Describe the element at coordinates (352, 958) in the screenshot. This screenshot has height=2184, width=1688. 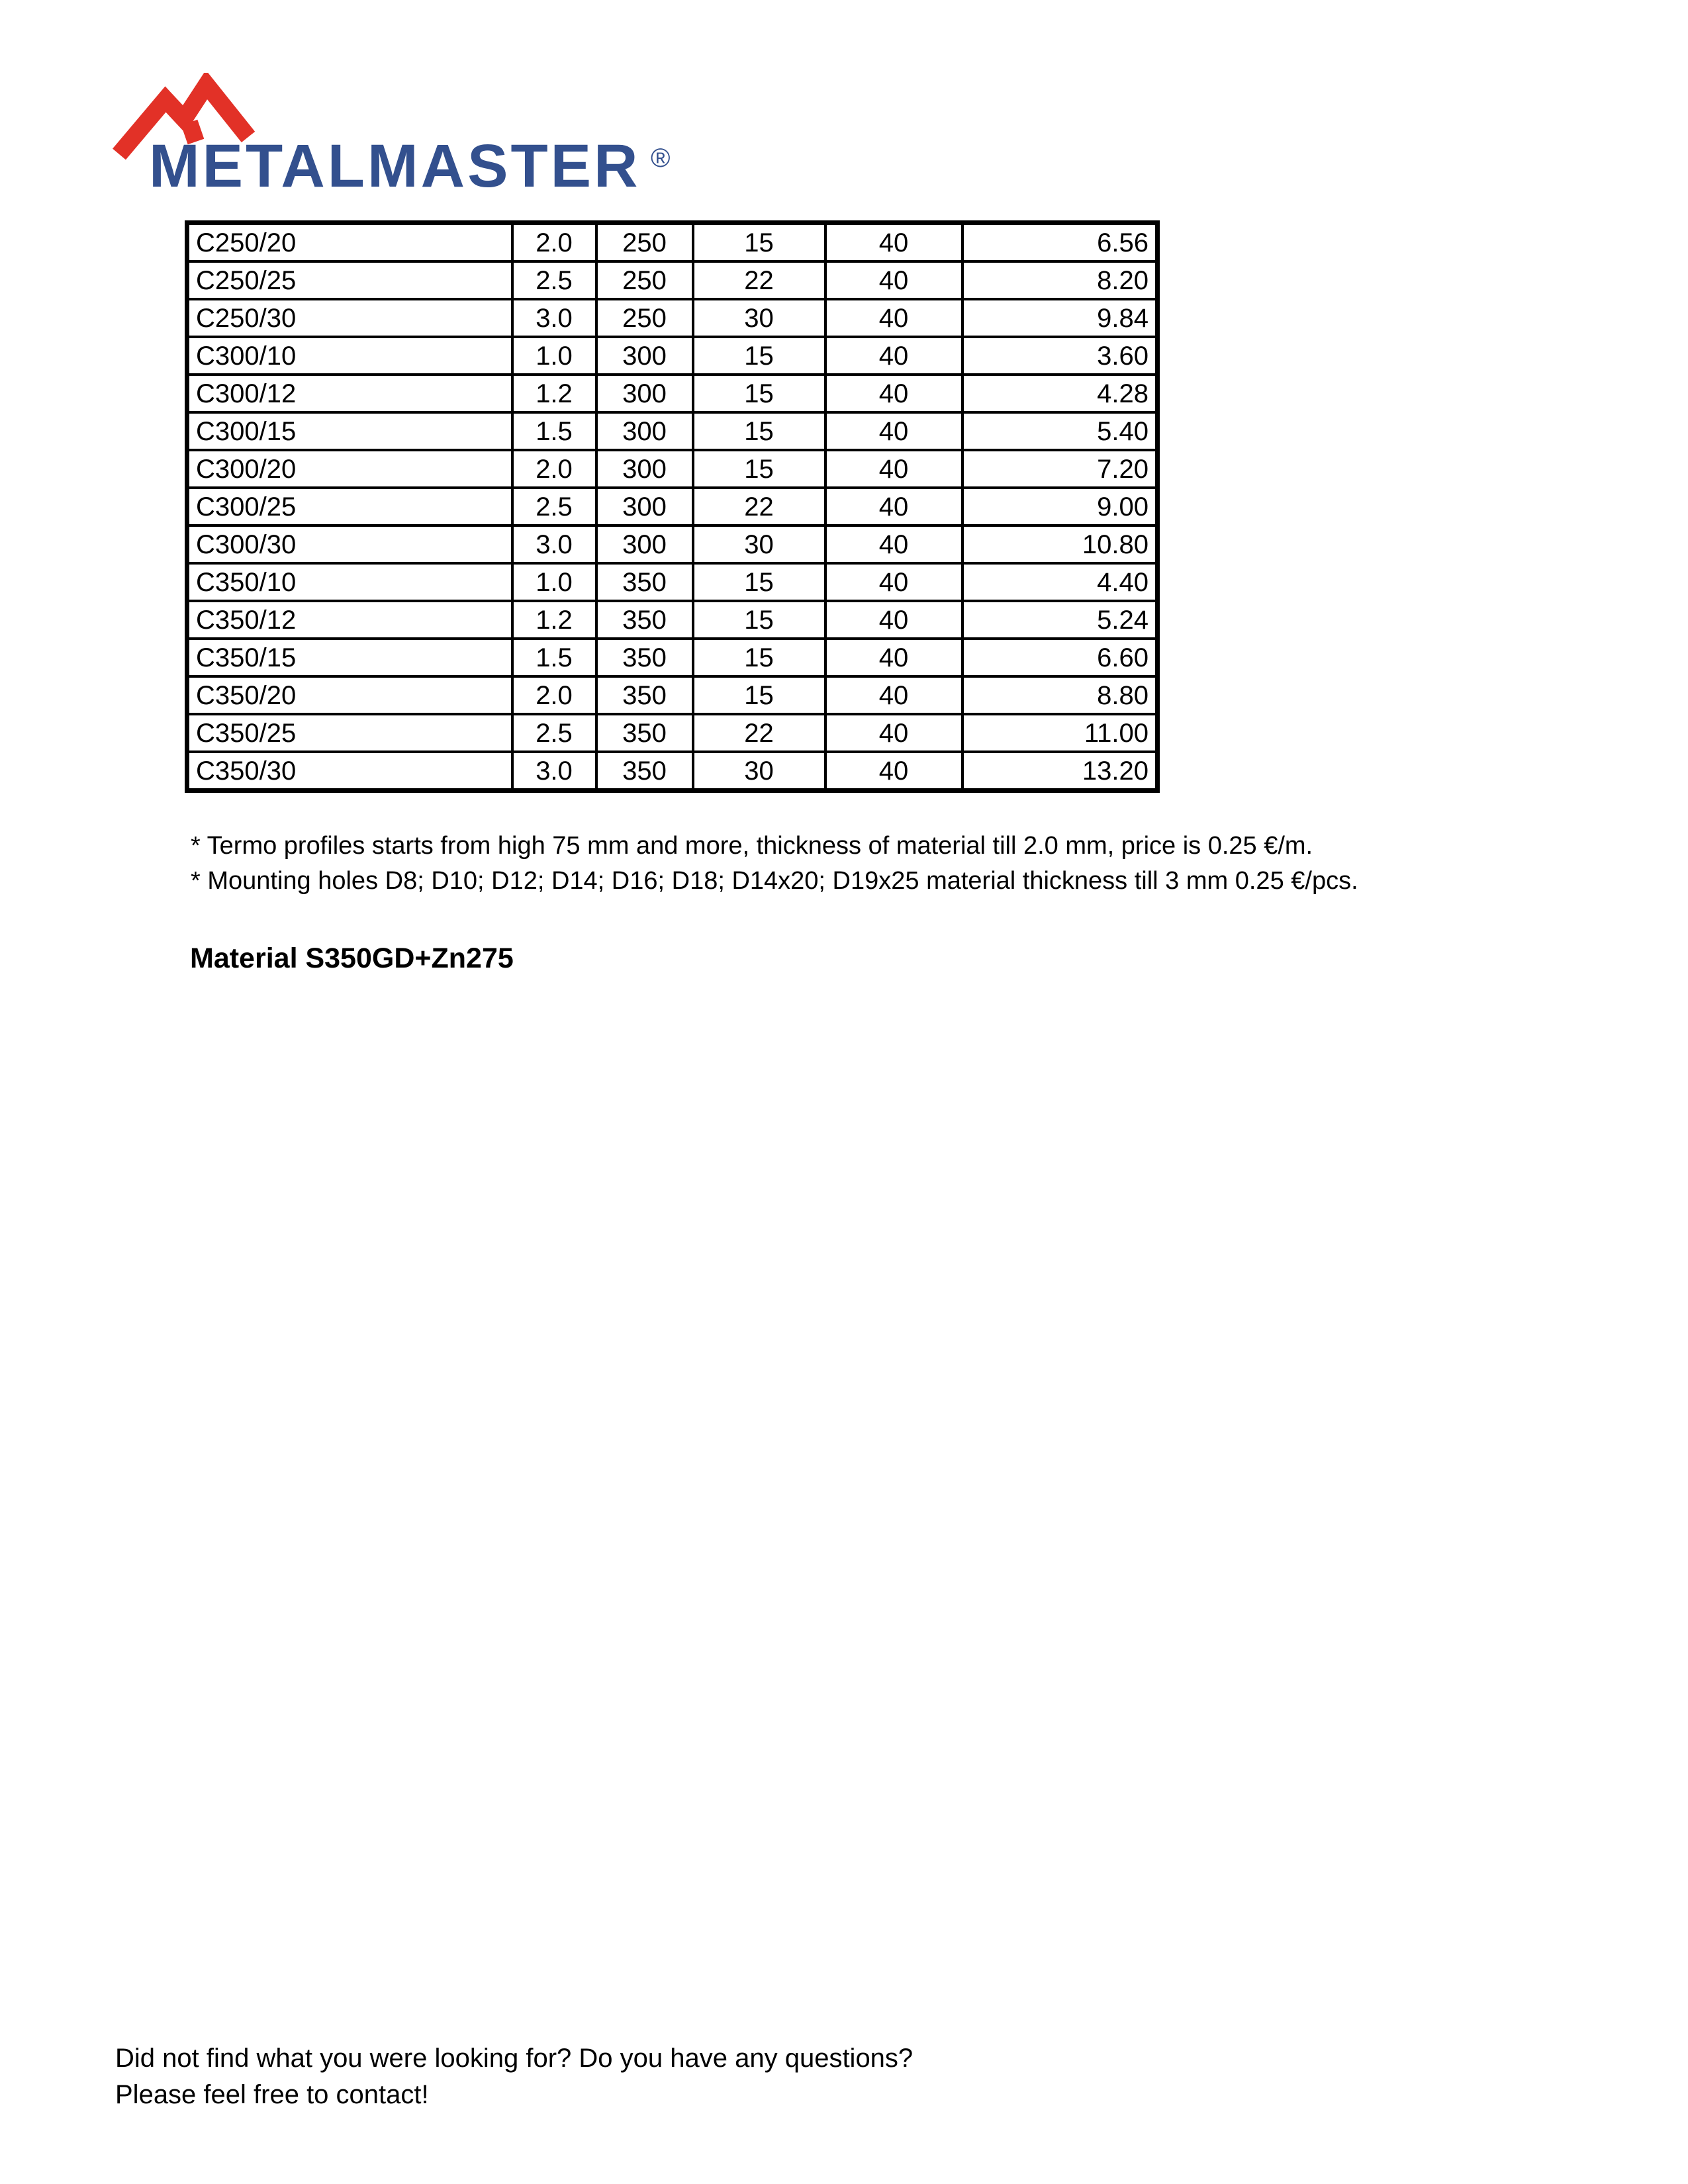
I see `material-note: Material S350GD+Zn275` at that location.